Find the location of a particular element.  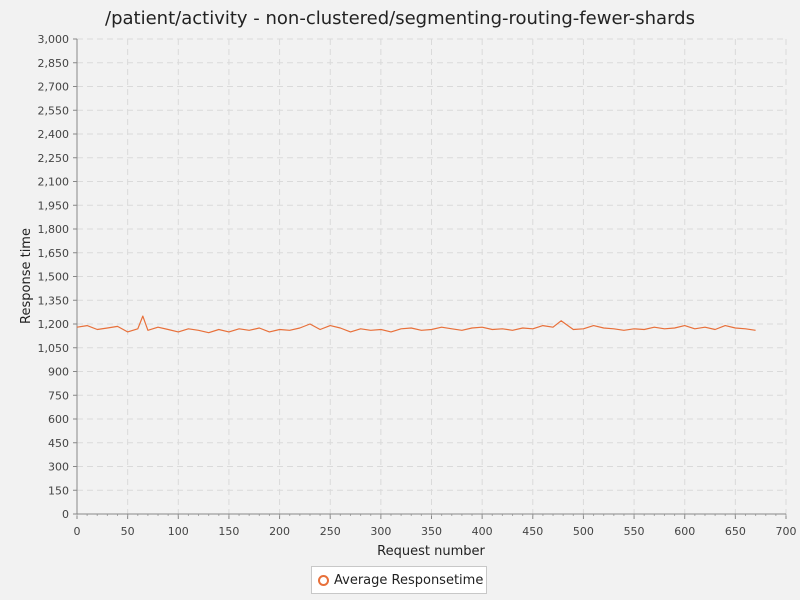

x-tick-label: 150 is located at coordinates (228, 531).